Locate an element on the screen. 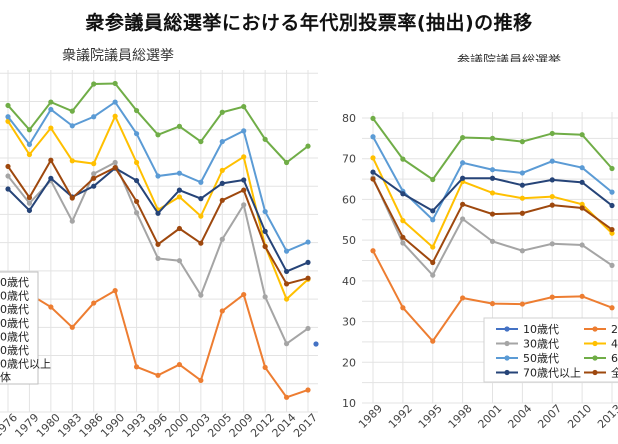 The height and width of the screenshot is (444, 618). x-tick-label: 1983 is located at coordinates (69, 425).